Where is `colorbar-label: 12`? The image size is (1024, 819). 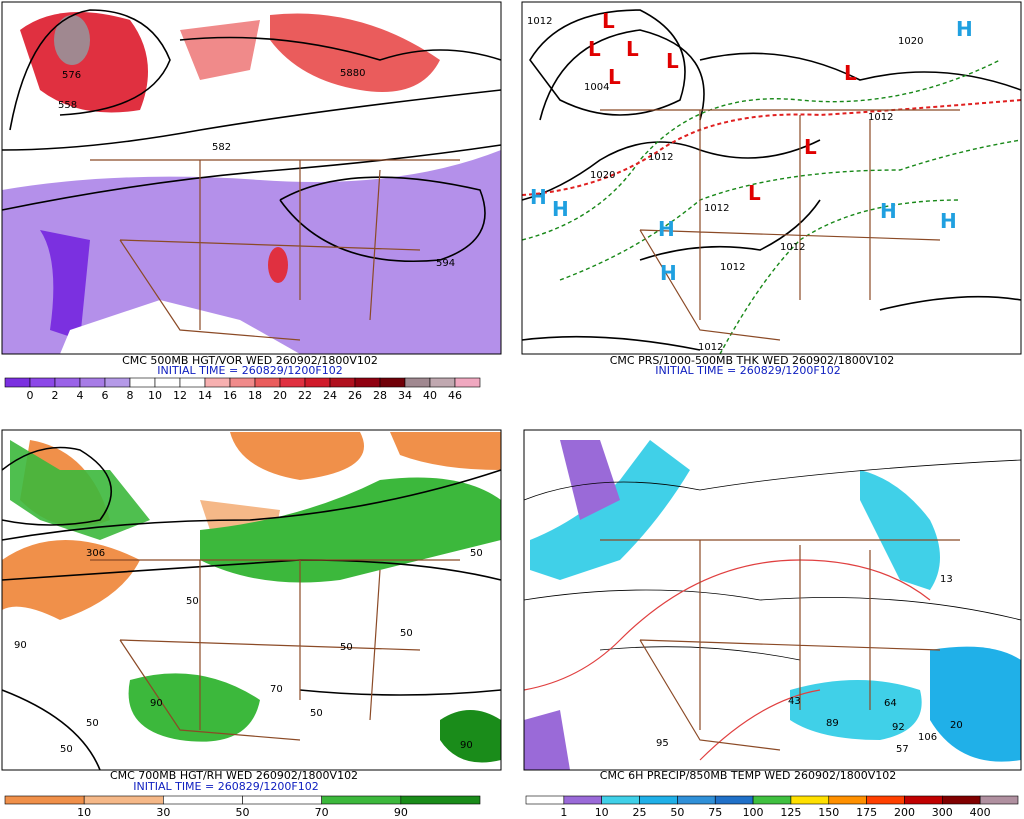
colorbar-label: 12 is located at coordinates (180, 395).